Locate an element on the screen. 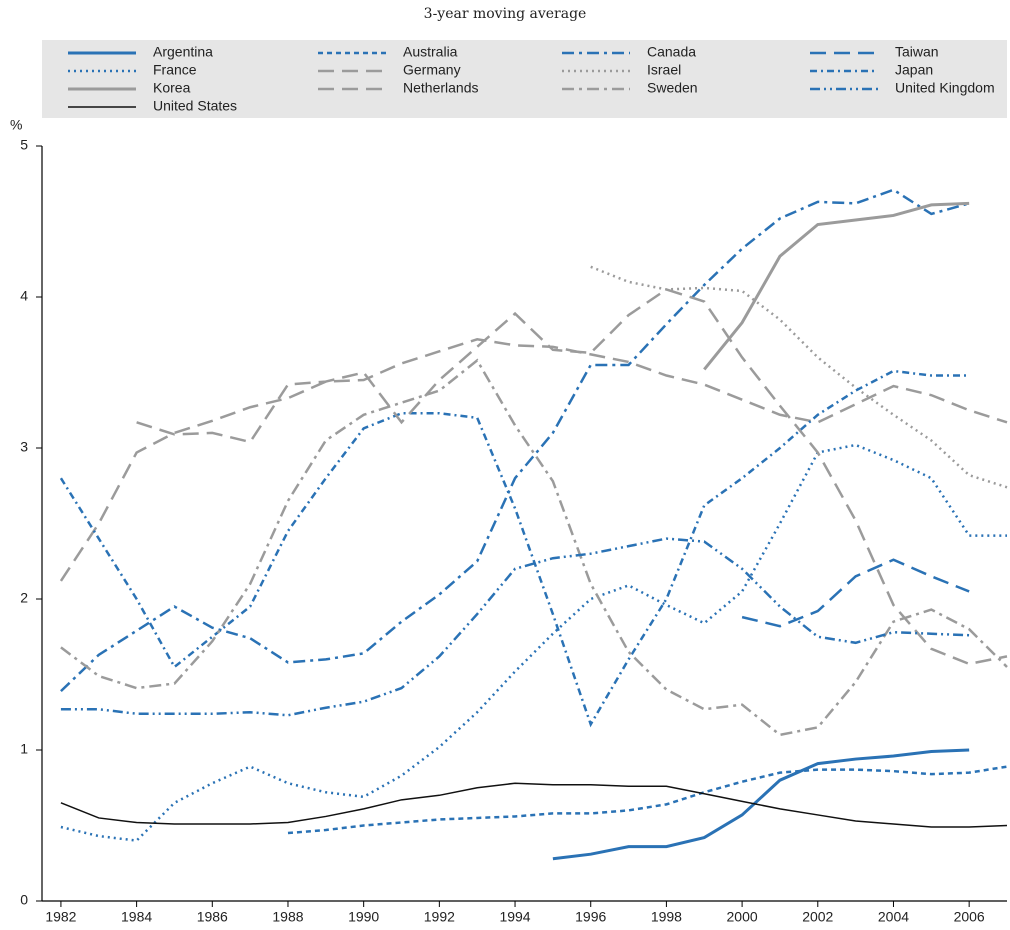 The width and height of the screenshot is (1010, 930). legend-label: Netherlands is located at coordinates (441, 88).